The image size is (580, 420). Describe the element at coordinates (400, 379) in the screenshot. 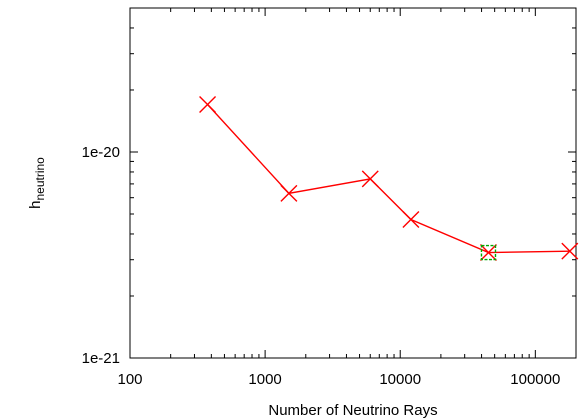

I see `x-tick-label: 10000` at that location.